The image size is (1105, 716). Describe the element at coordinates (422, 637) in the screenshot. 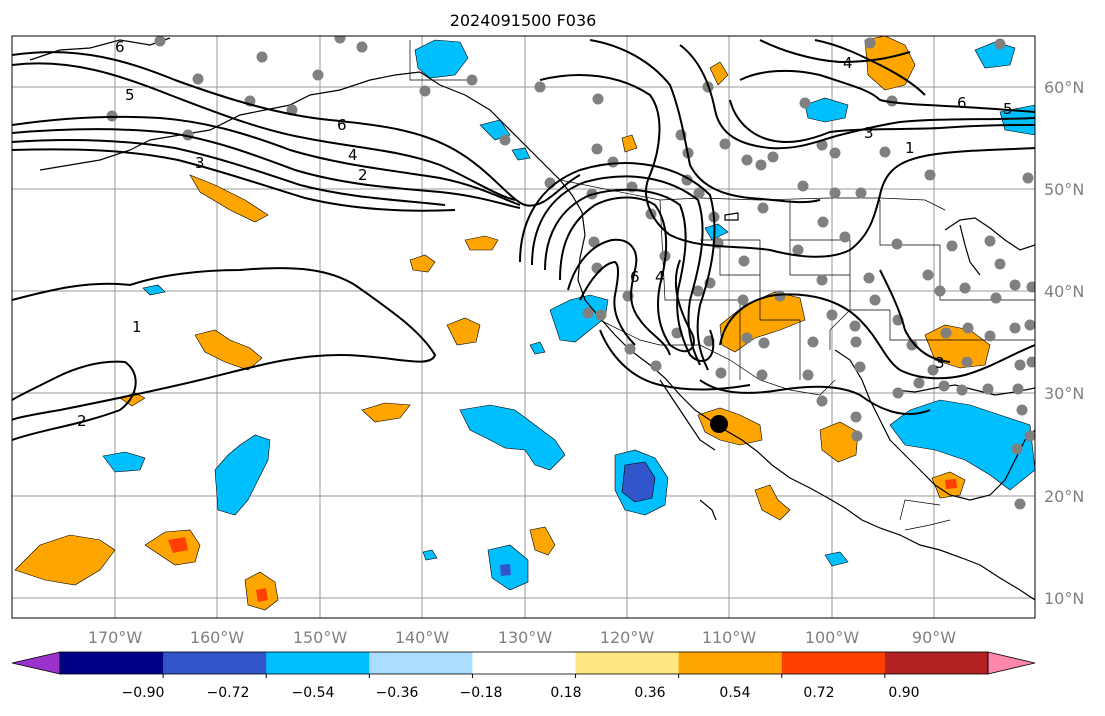

I see `lon-label: 140°W` at that location.